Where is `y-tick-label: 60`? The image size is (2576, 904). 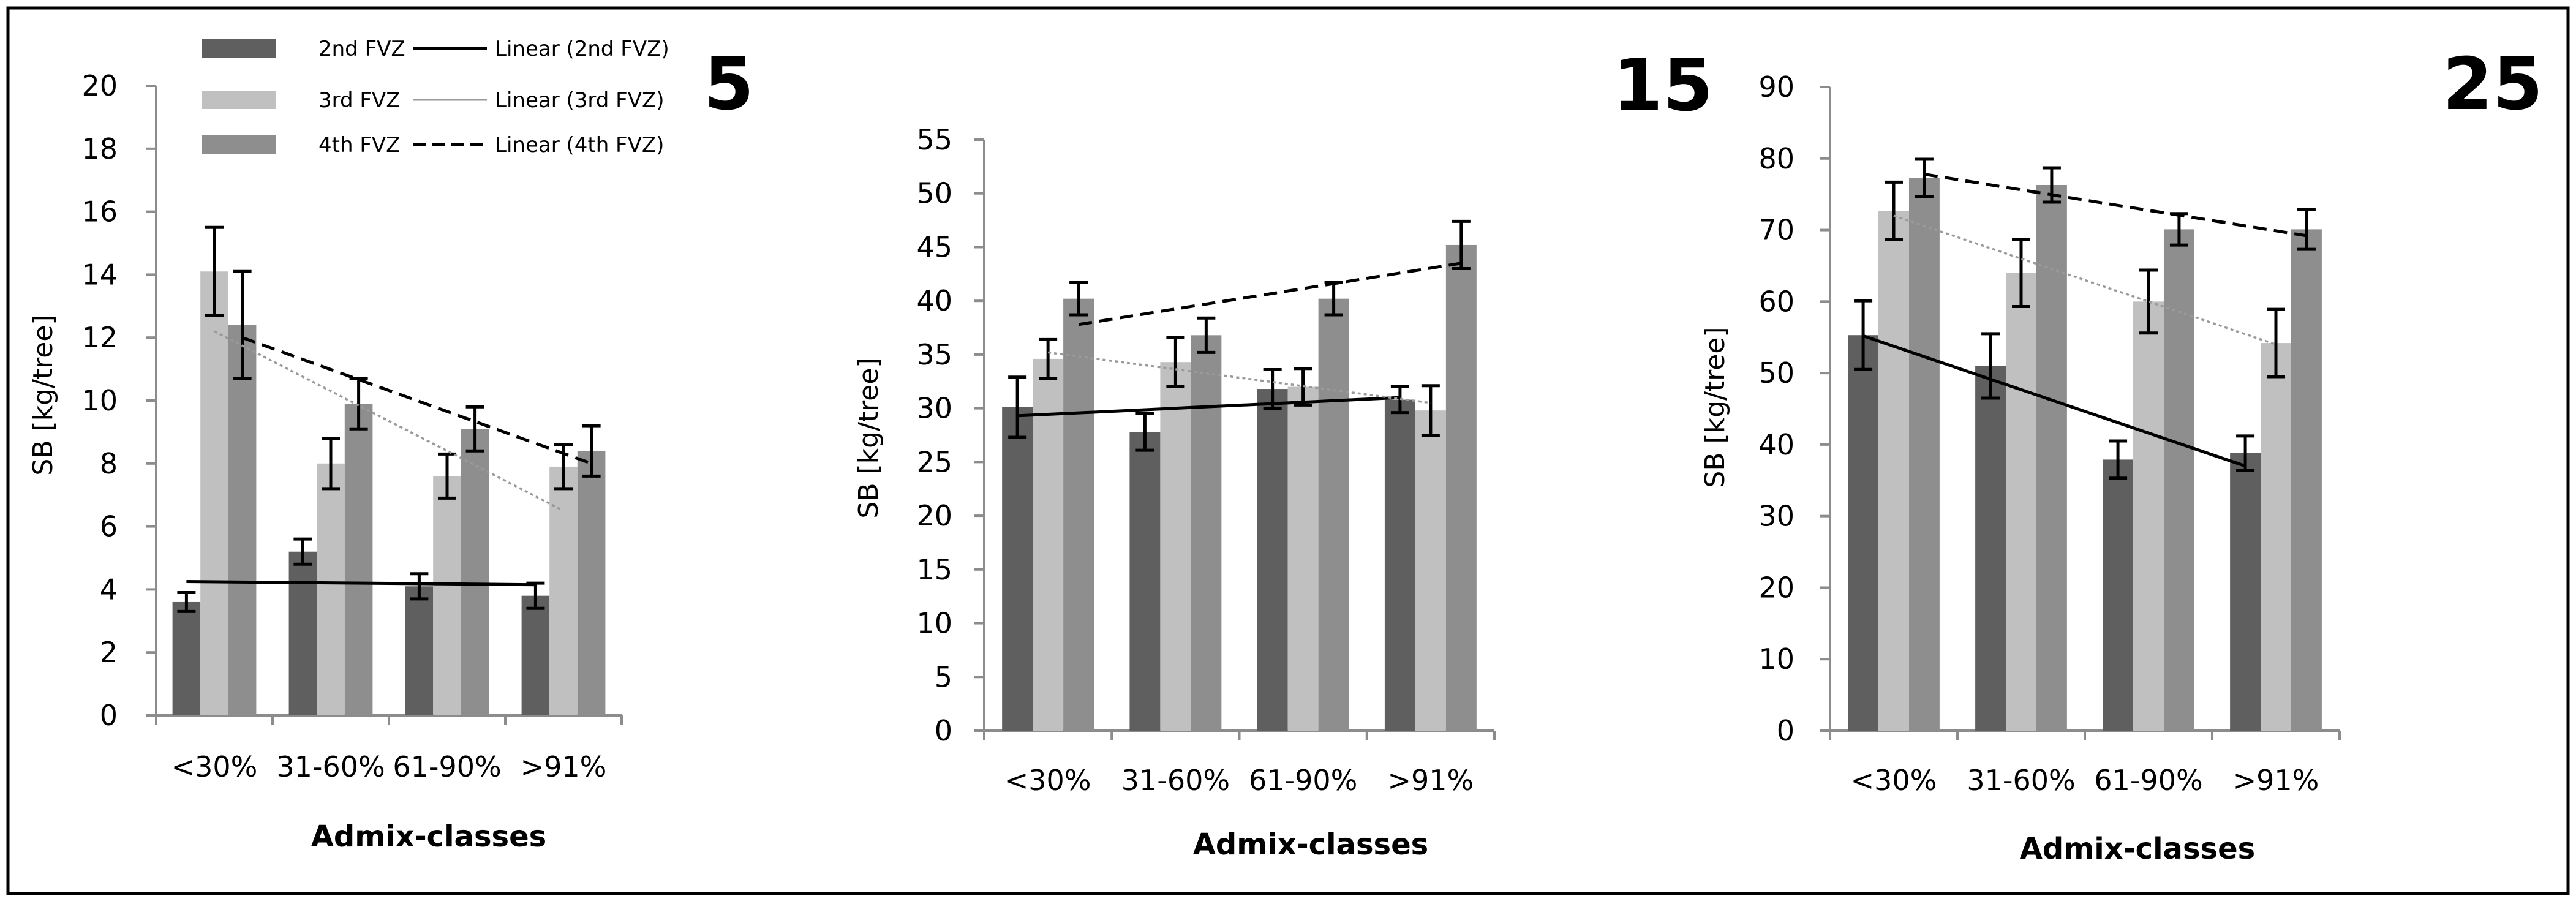
y-tick-label: 60 is located at coordinates (1776, 301).